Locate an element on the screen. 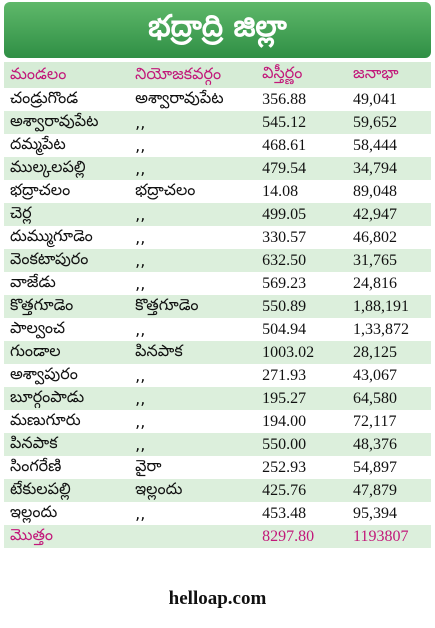 Image resolution: width=435 pixels, height=628 pixels. cell: 195.27 is located at coordinates (302, 398).